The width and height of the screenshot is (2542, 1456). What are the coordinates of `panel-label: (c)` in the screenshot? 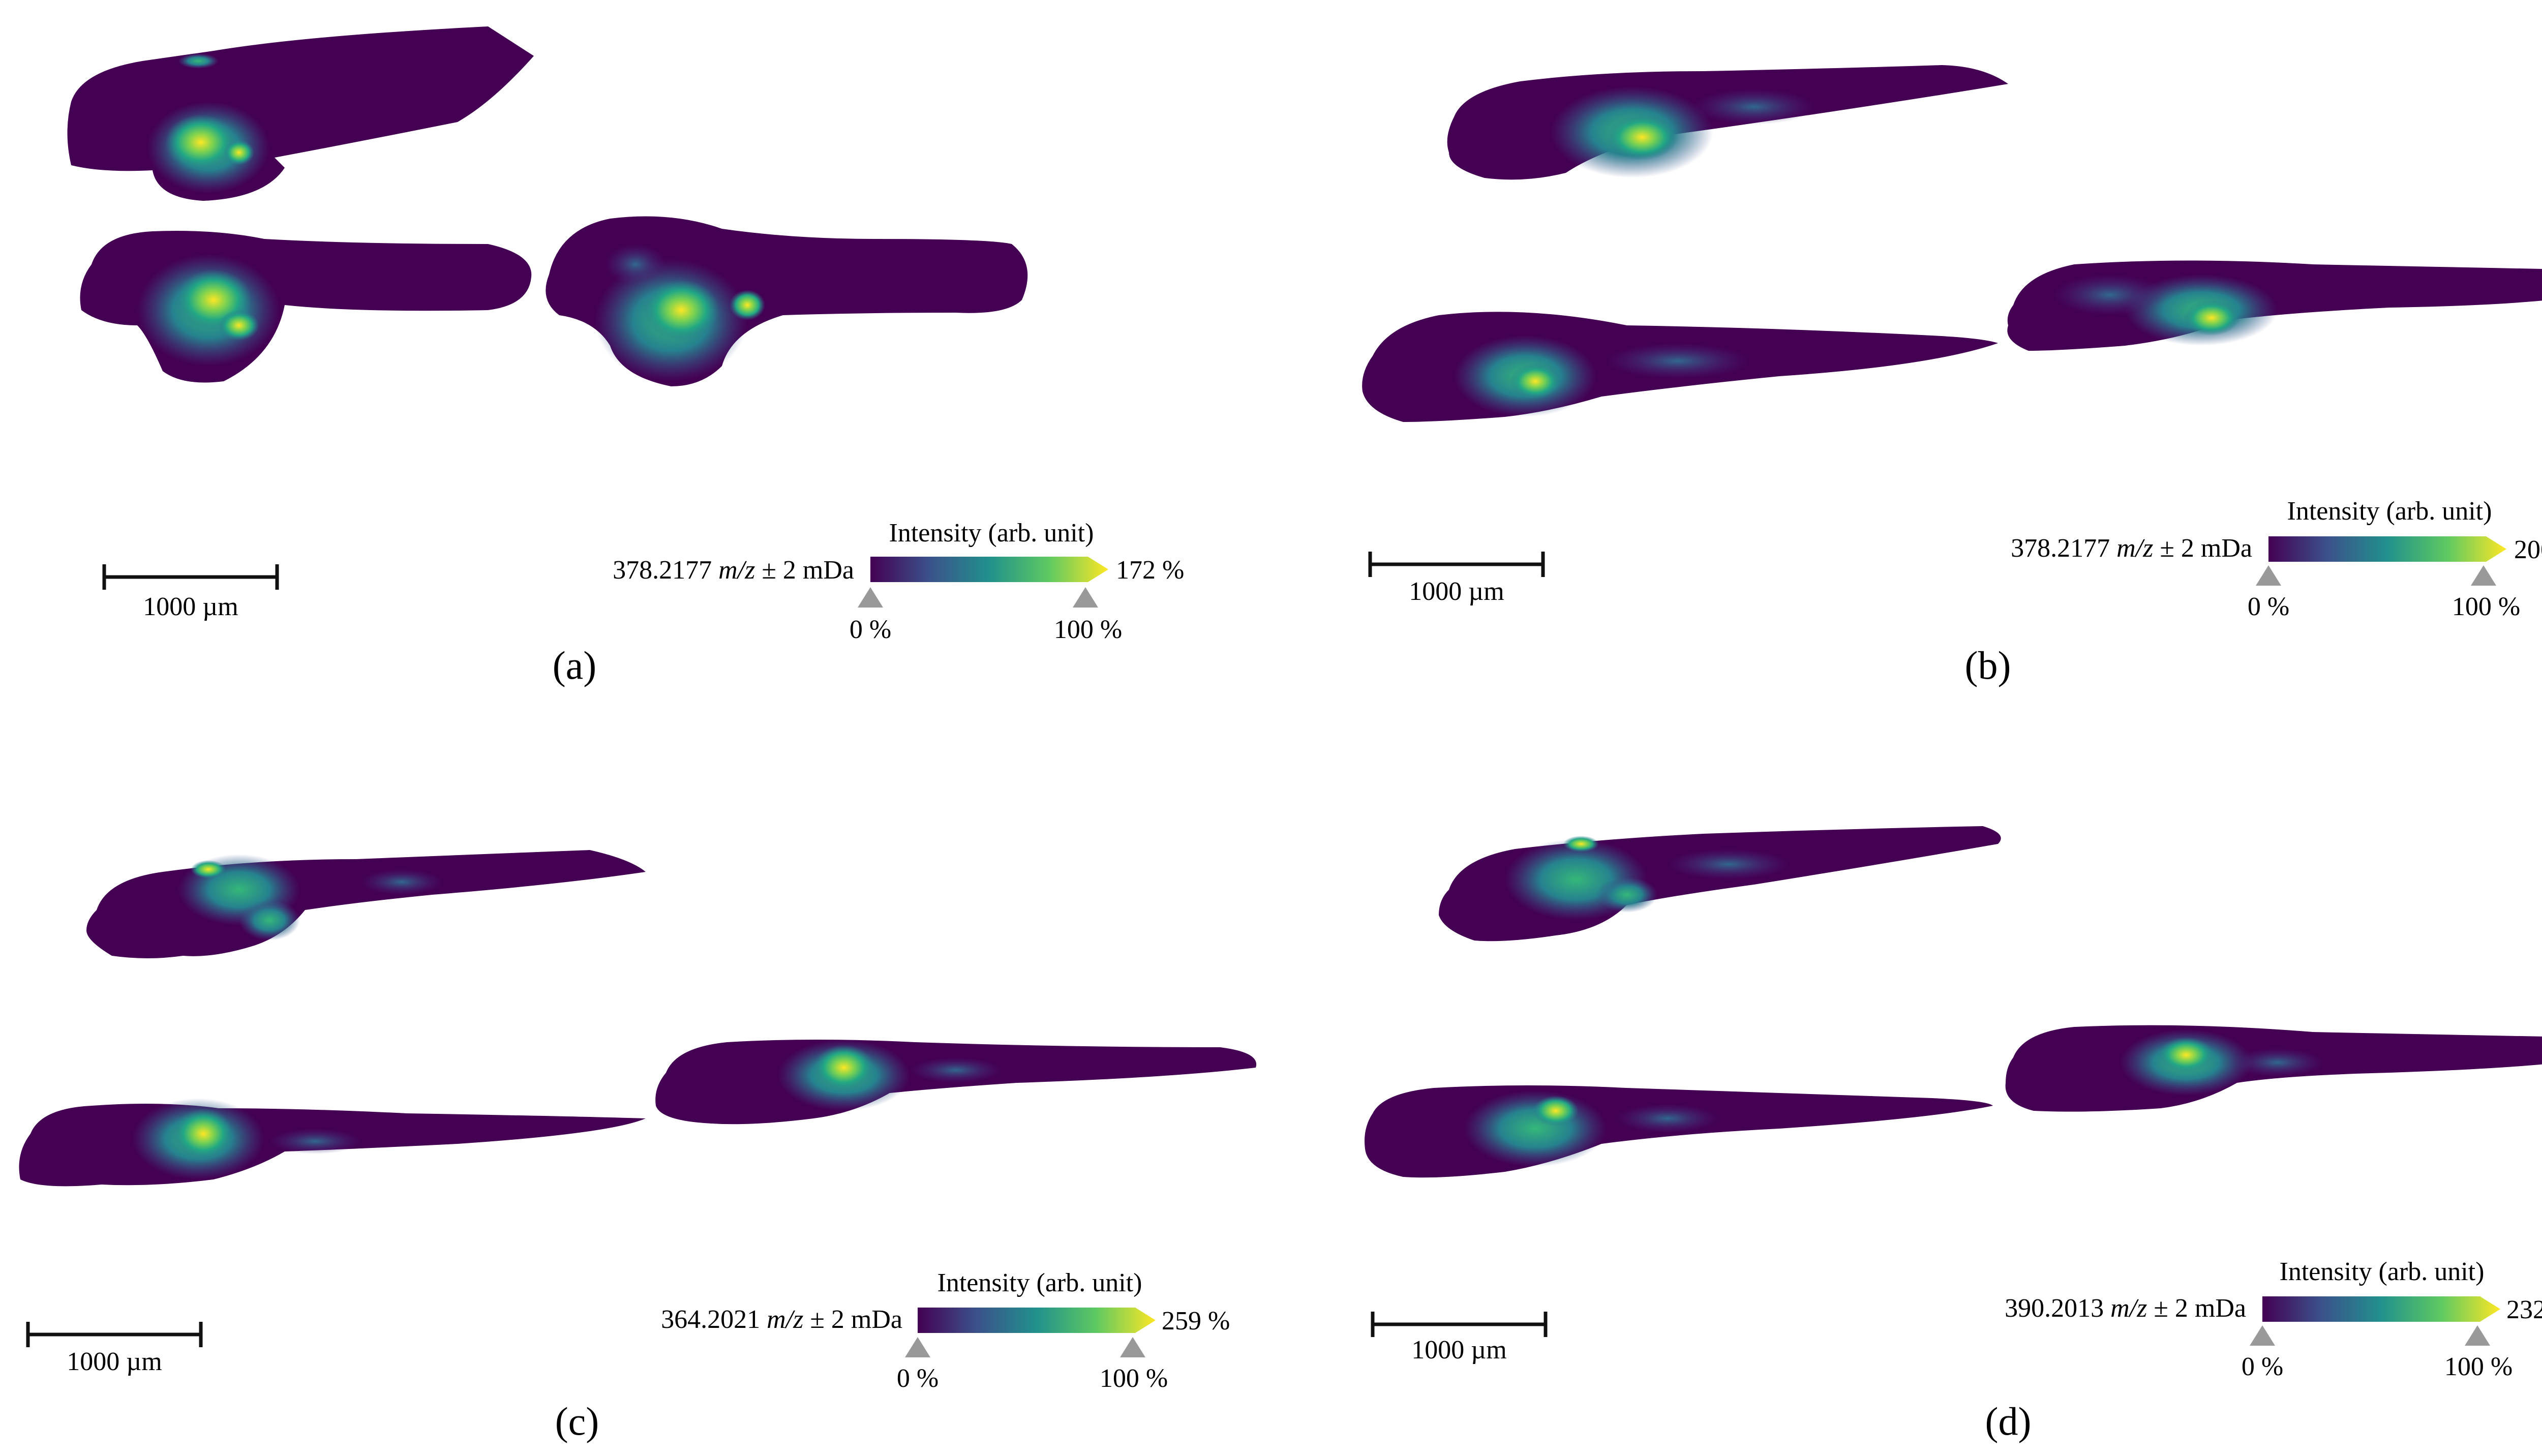 It's located at (577, 1421).